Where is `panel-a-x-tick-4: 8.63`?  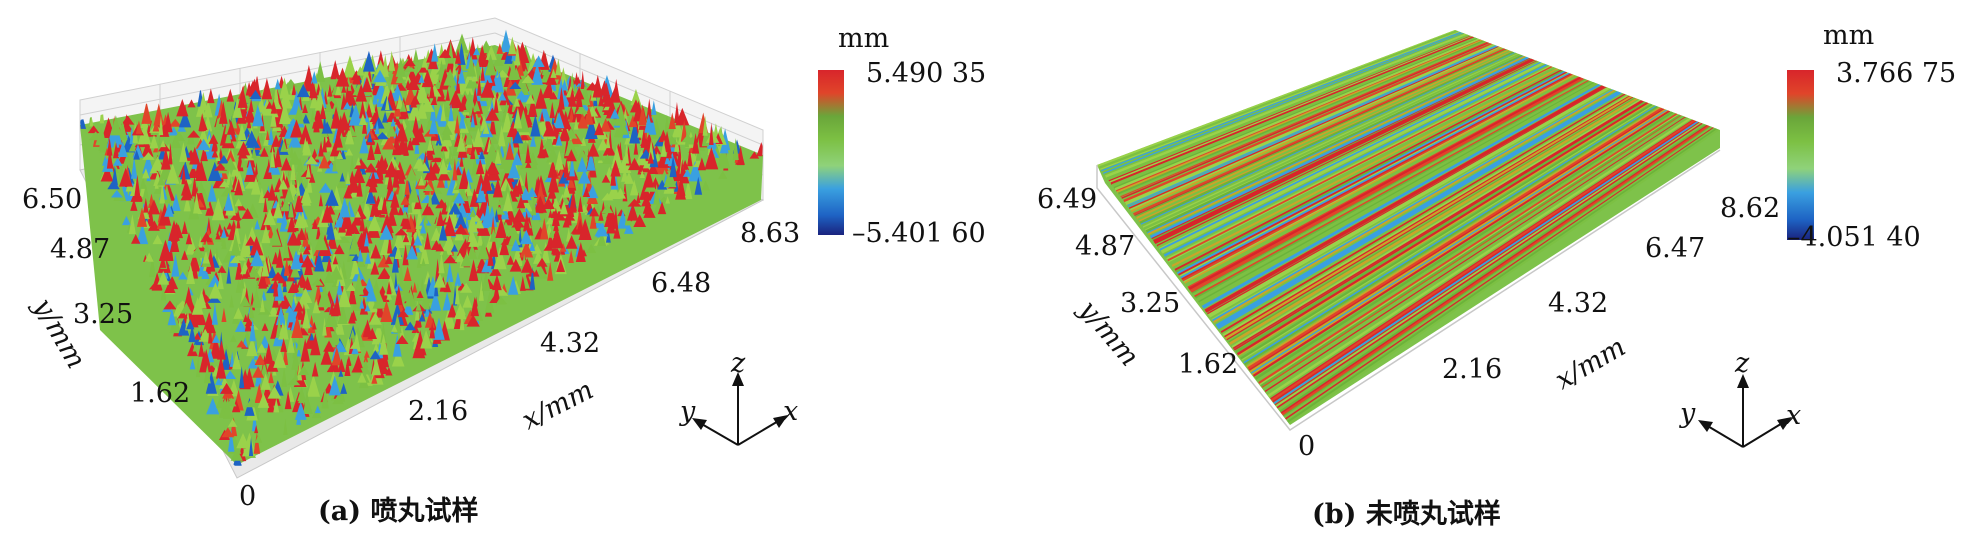
panel-a-x-tick-4: 8.63 is located at coordinates (770, 233).